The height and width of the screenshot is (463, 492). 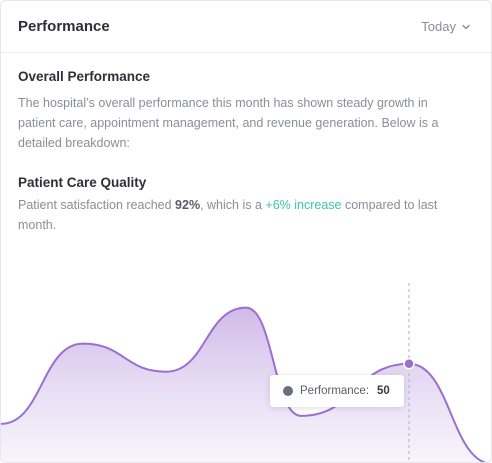 What do you see at coordinates (64, 26) in the screenshot?
I see `card-title: Performance` at bounding box center [64, 26].